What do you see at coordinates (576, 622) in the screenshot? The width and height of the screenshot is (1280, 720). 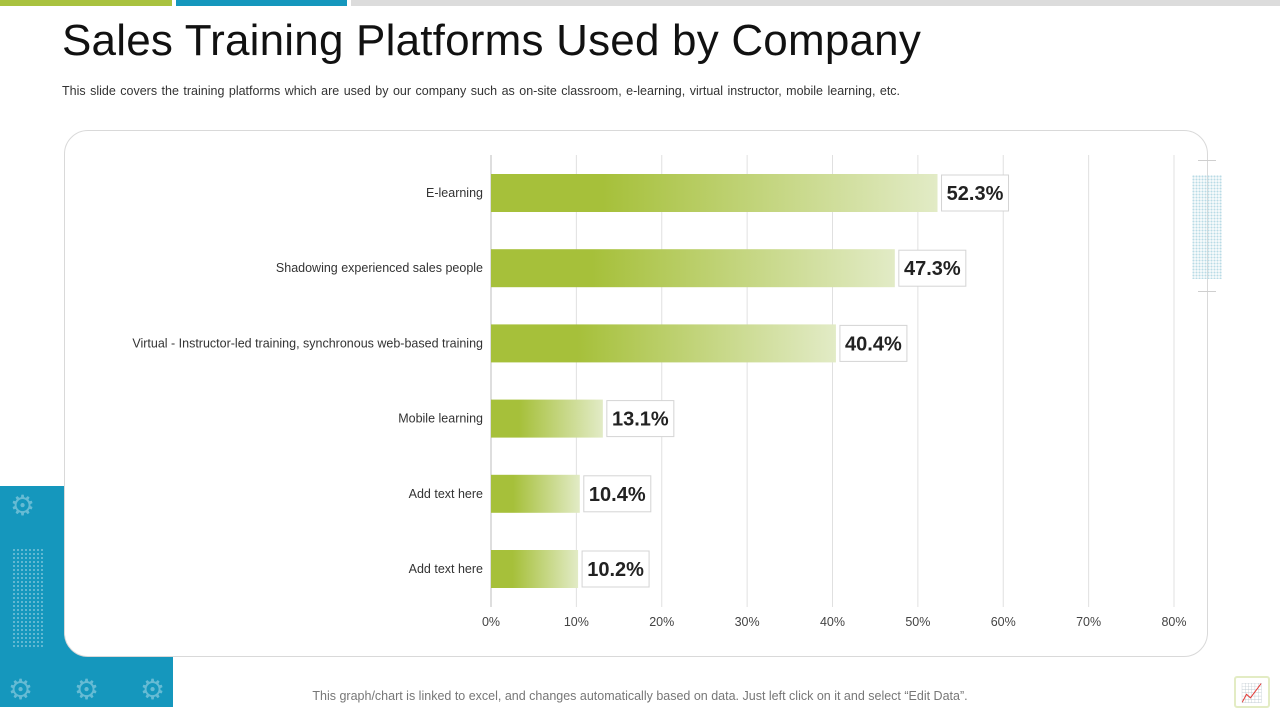 I see `x-tick-label: 10%` at bounding box center [576, 622].